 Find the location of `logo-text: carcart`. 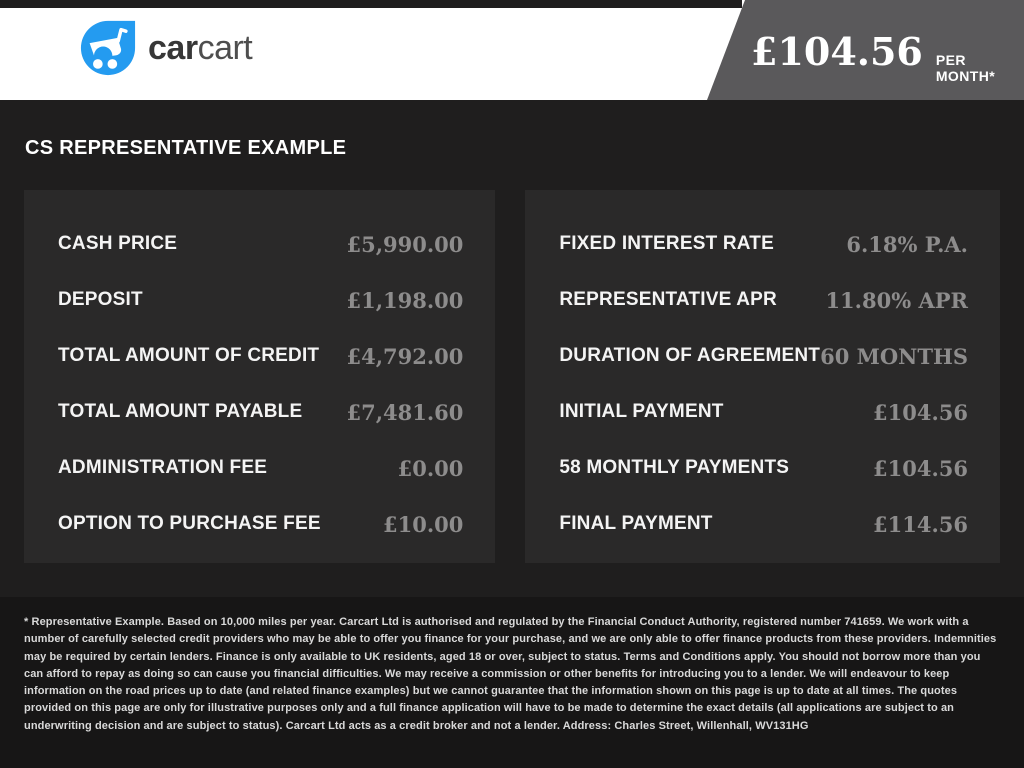

logo-text: carcart is located at coordinates (200, 48).